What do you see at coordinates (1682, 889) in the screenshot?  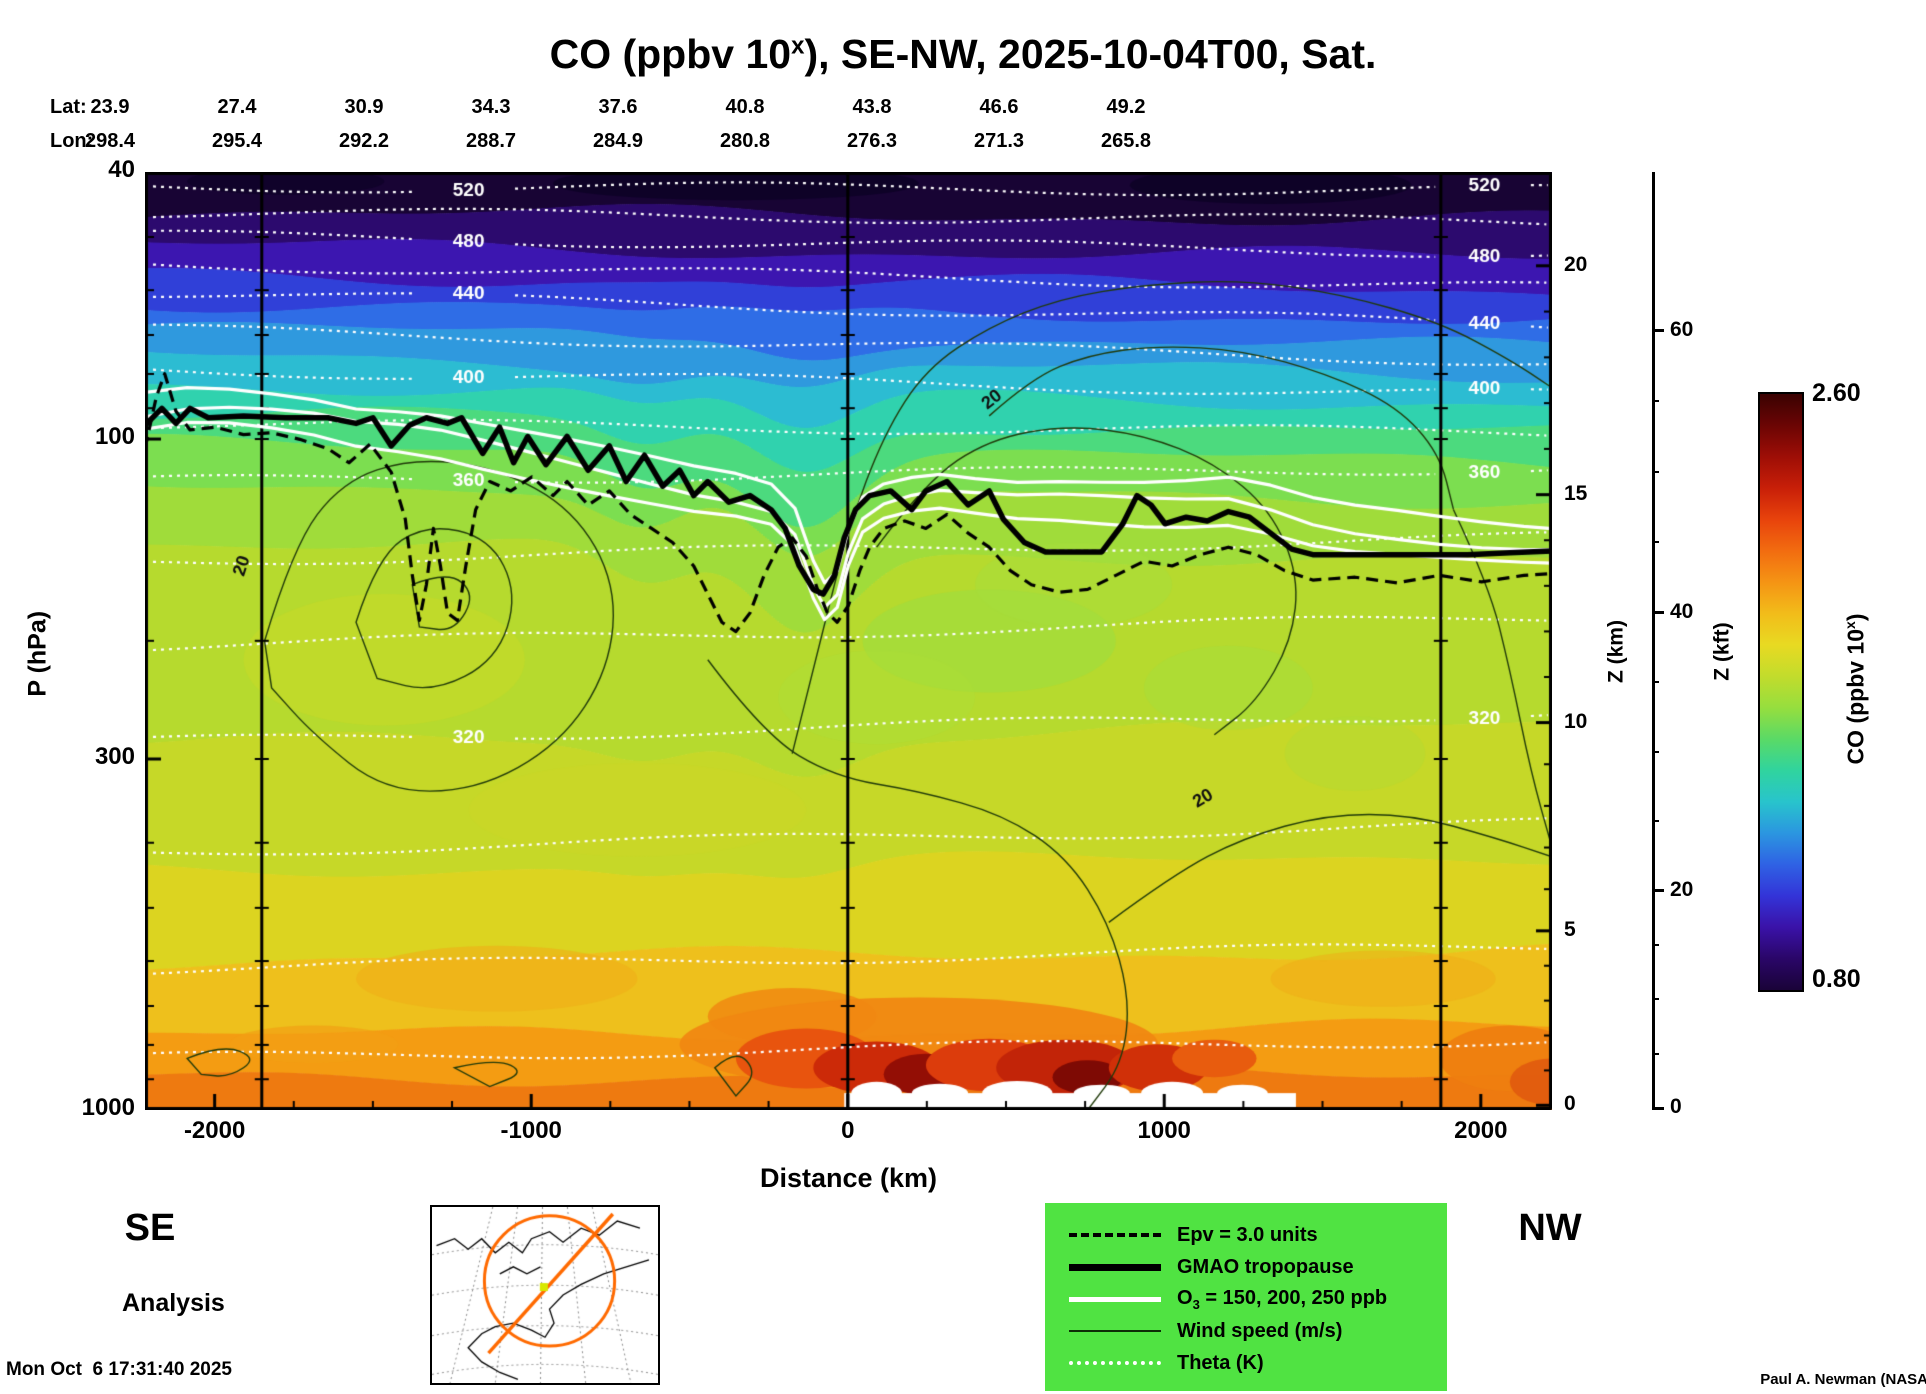 I see `z-kft-tick-label: 20` at bounding box center [1682, 889].